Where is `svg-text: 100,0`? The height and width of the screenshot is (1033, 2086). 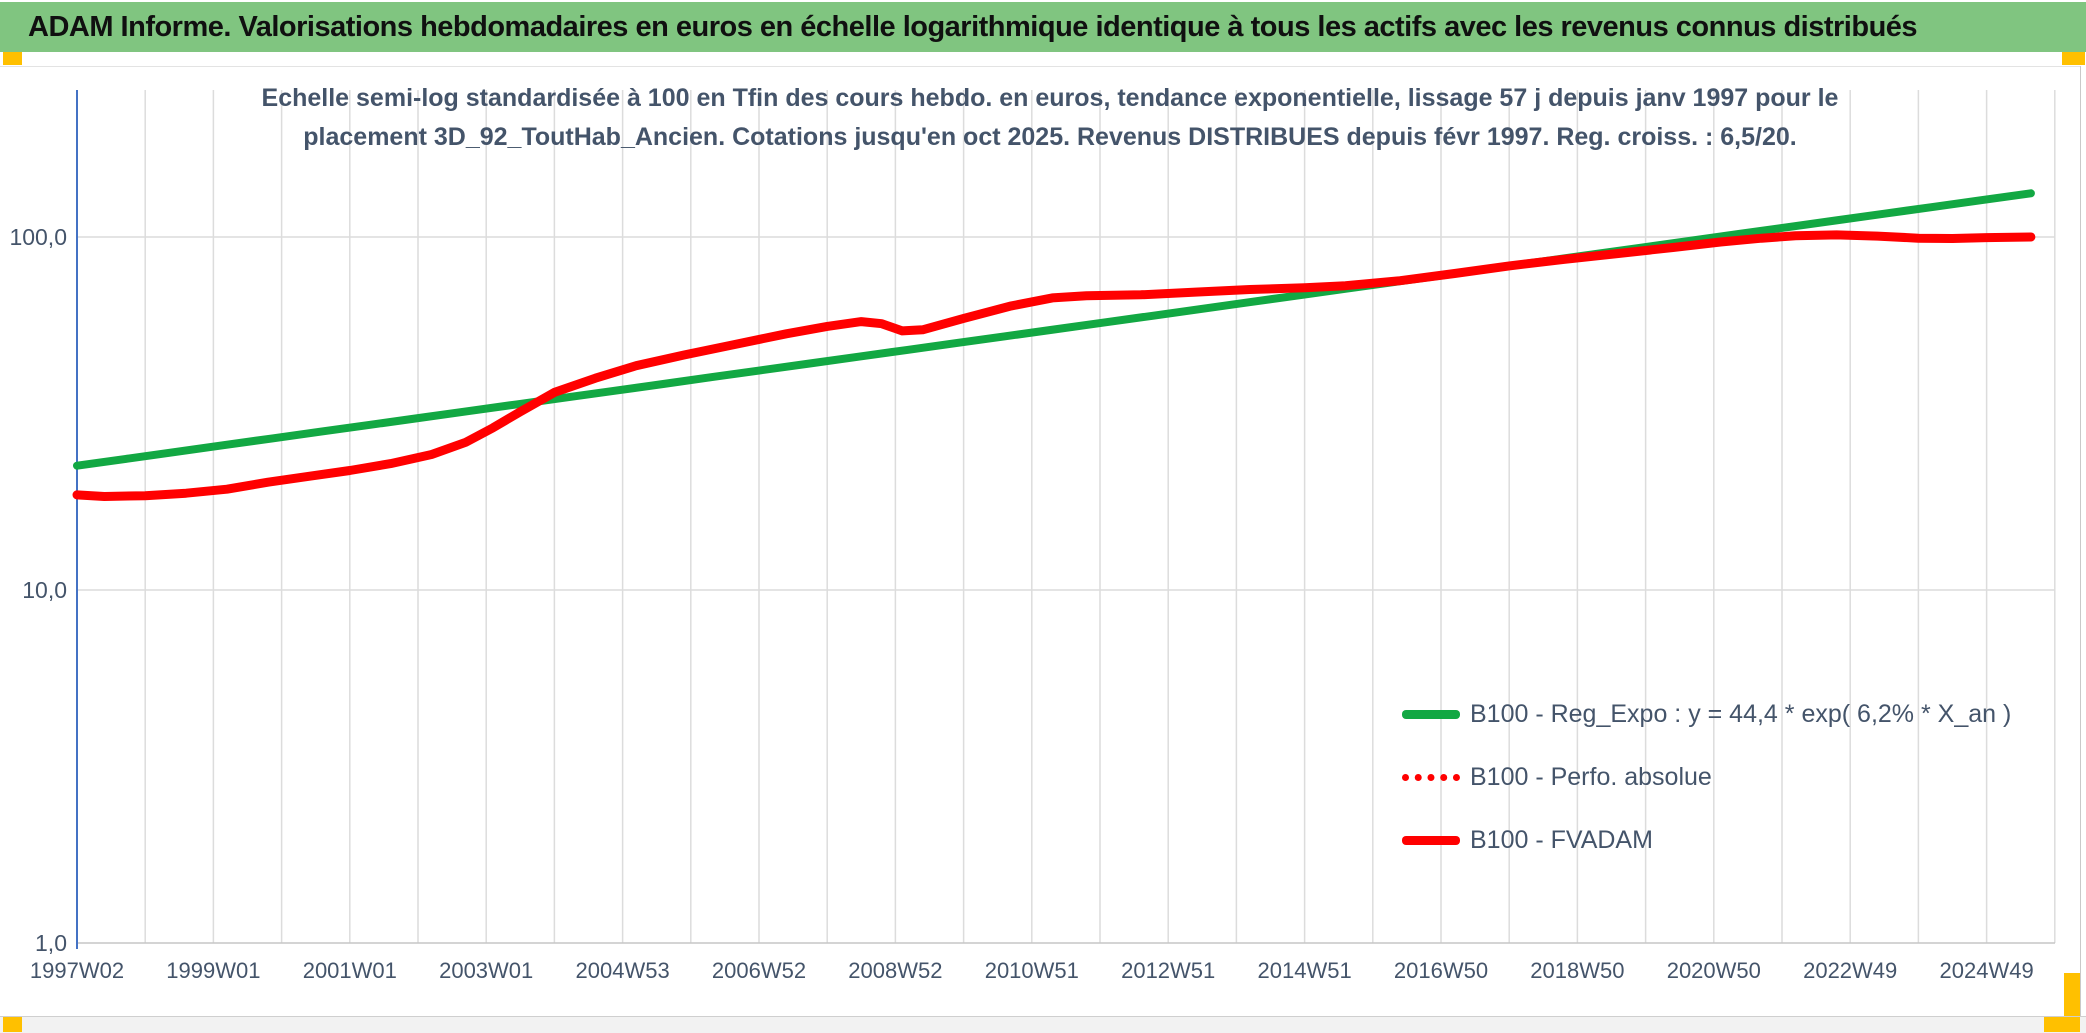 svg-text: 100,0 is located at coordinates (38, 237).